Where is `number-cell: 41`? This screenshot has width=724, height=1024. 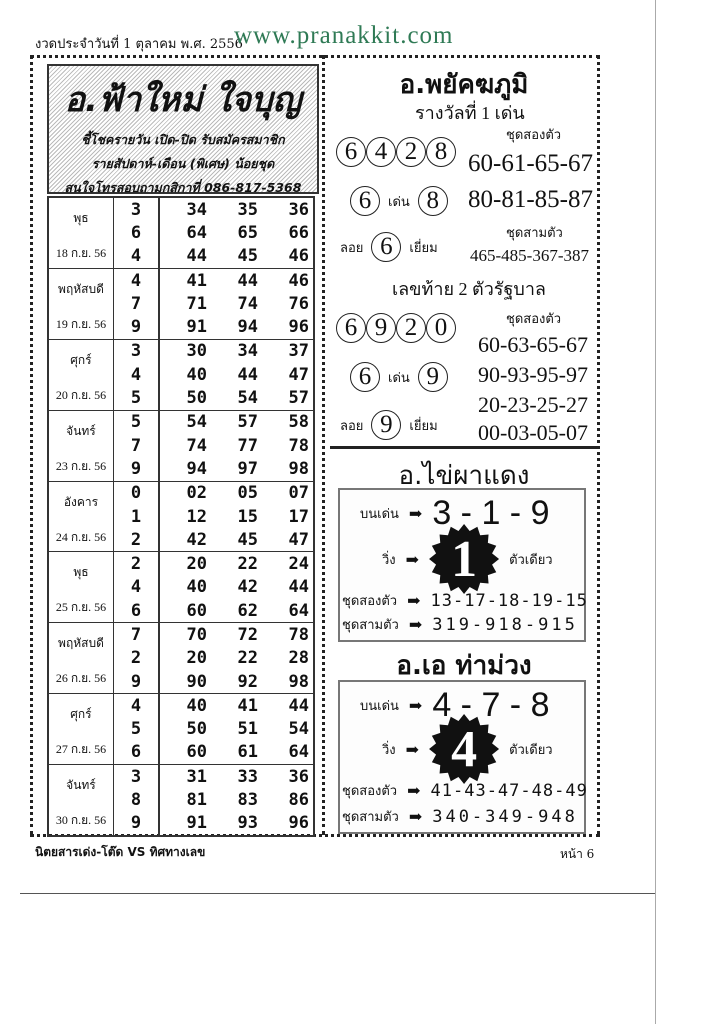 number-cell: 41 is located at coordinates (236, 705).